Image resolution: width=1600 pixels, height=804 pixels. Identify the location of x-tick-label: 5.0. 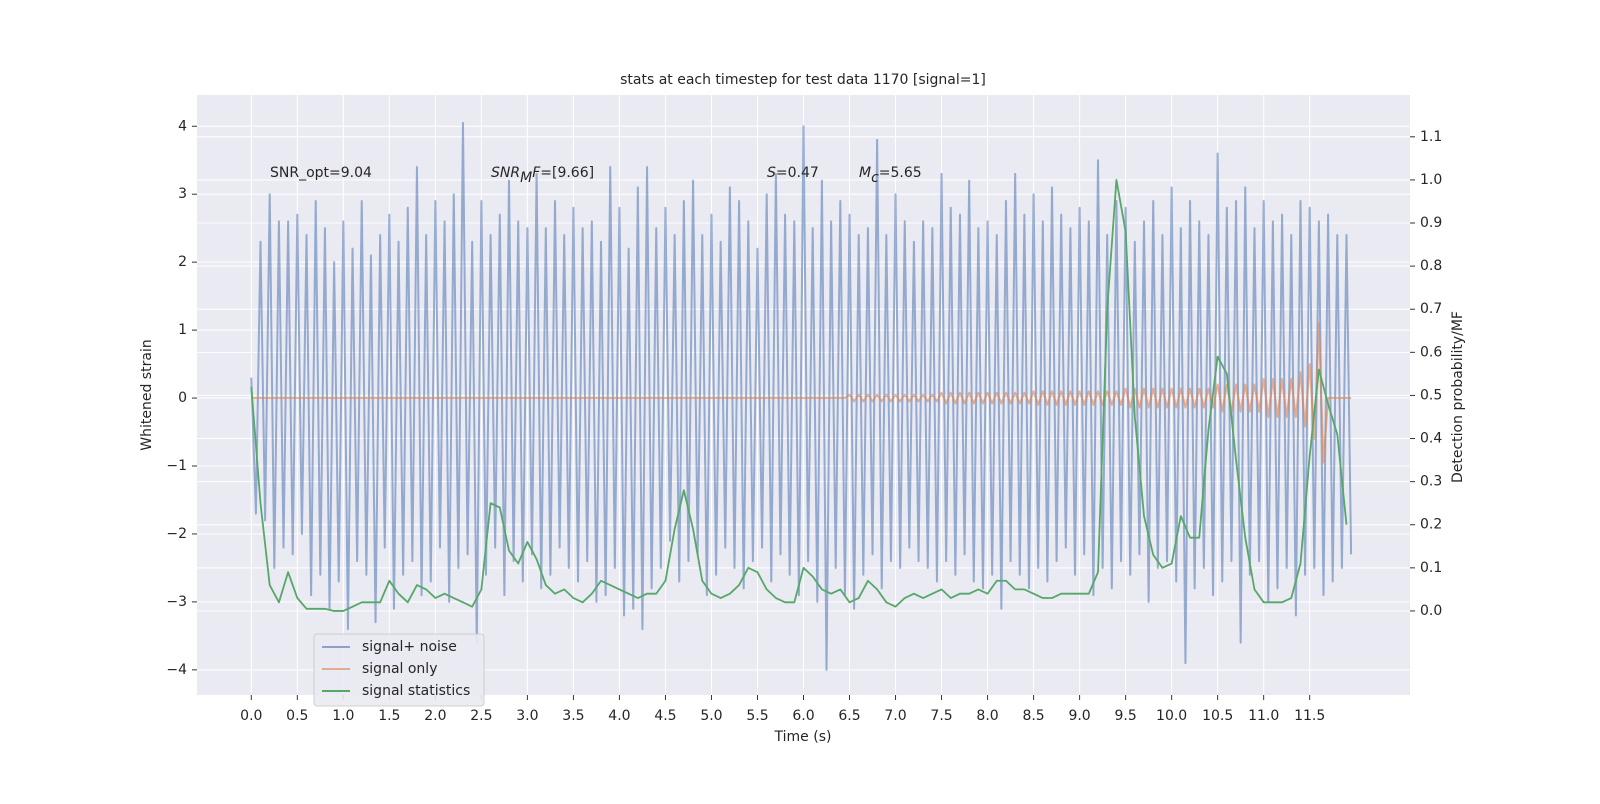
(711, 716).